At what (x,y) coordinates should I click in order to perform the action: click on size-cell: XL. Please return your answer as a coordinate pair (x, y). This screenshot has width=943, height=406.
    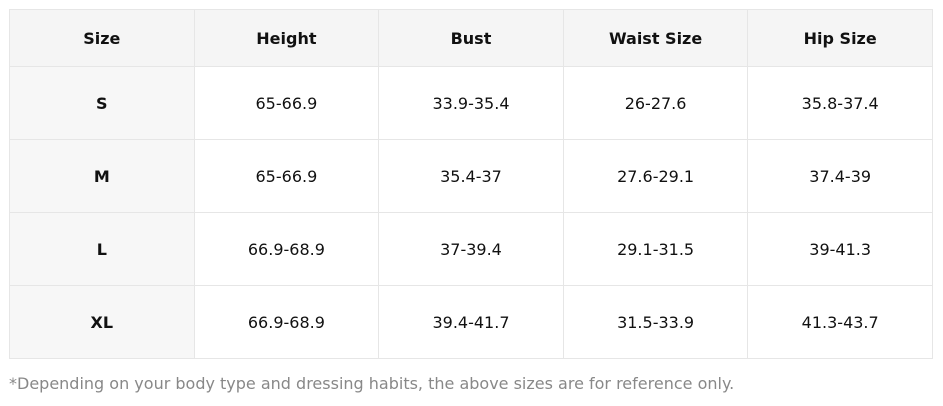
    Looking at the image, I should click on (102, 322).